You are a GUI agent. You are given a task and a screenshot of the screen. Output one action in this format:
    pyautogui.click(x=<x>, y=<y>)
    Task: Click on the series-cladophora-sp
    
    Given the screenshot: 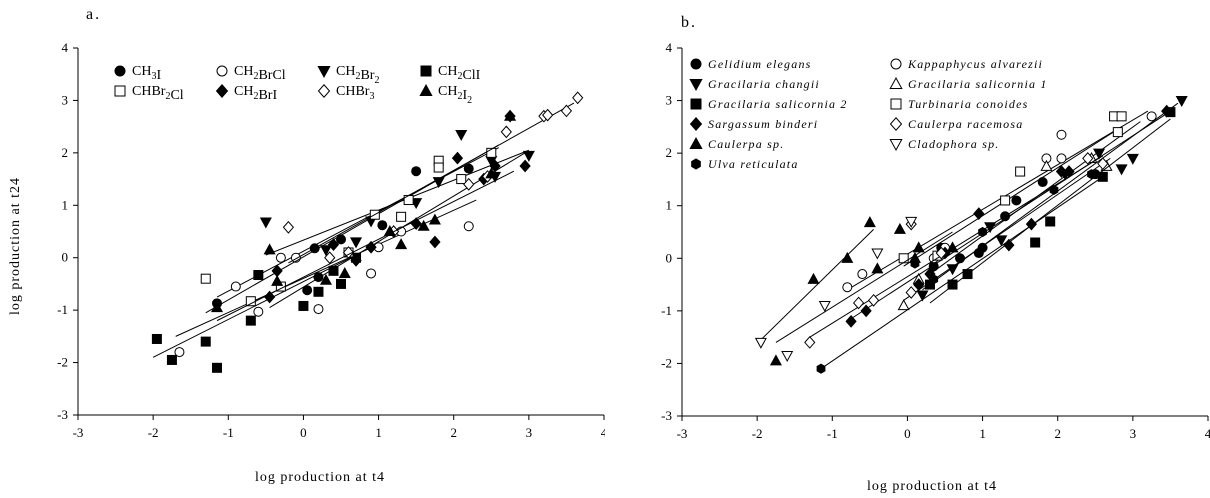 What is the action you would take?
    pyautogui.click(x=836, y=289)
    